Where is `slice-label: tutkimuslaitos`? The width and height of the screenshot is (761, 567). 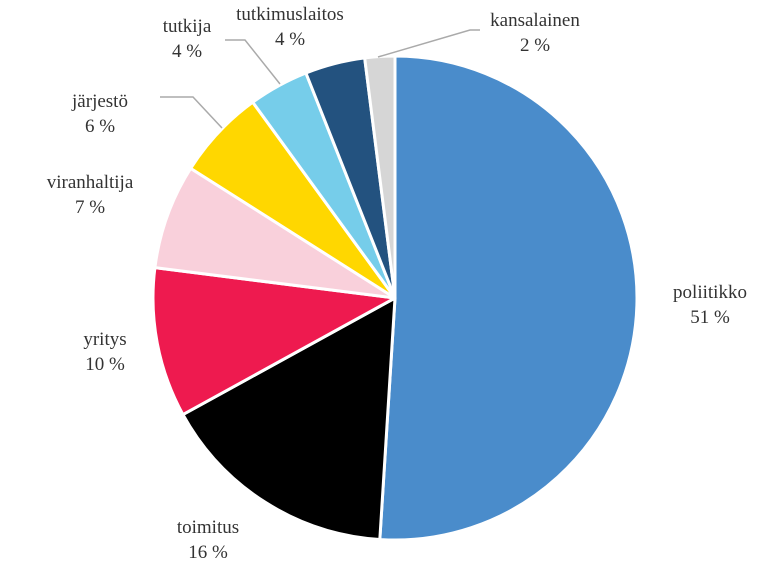 slice-label: tutkimuslaitos is located at coordinates (290, 14).